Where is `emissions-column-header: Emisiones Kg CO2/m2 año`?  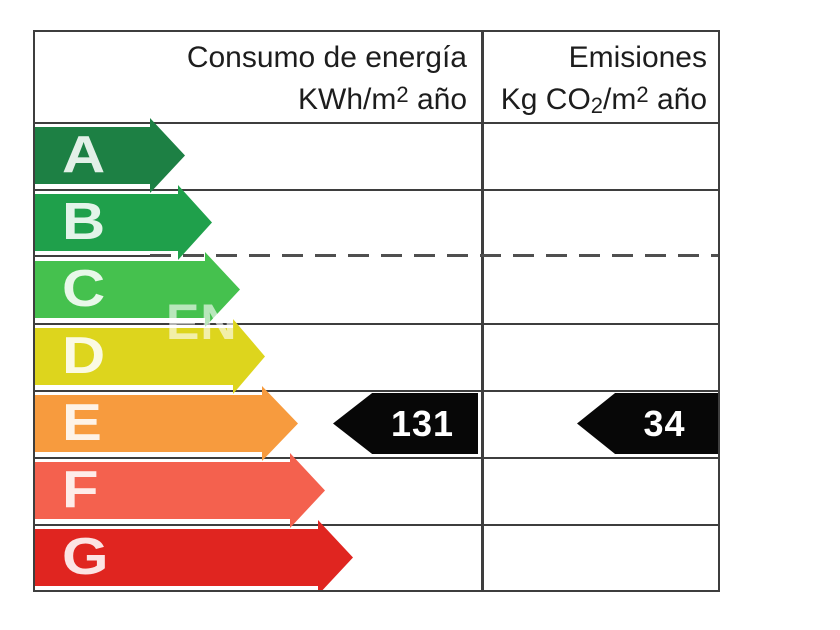
emissions-column-header: Emisiones Kg CO2/m2 año is located at coordinates (597, 81).